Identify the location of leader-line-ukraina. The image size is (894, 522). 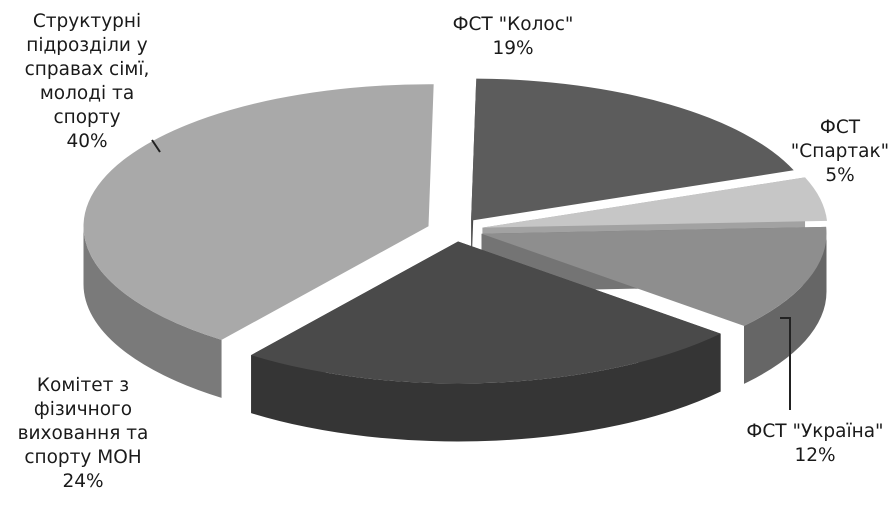
(785, 363).